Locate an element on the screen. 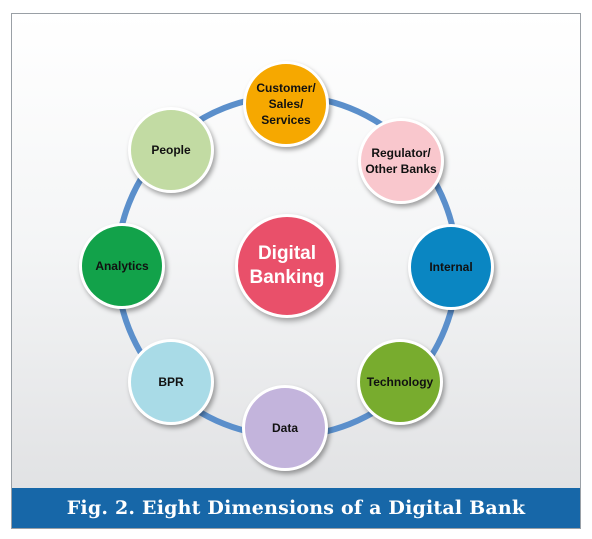 The image size is (592, 539). center-label: Digital Banking is located at coordinates (287, 265).